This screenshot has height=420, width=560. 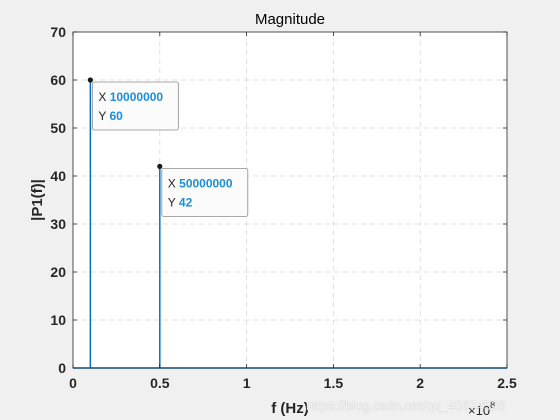 I want to click on datatip-x-row: X 50000000, so click(x=200, y=183).